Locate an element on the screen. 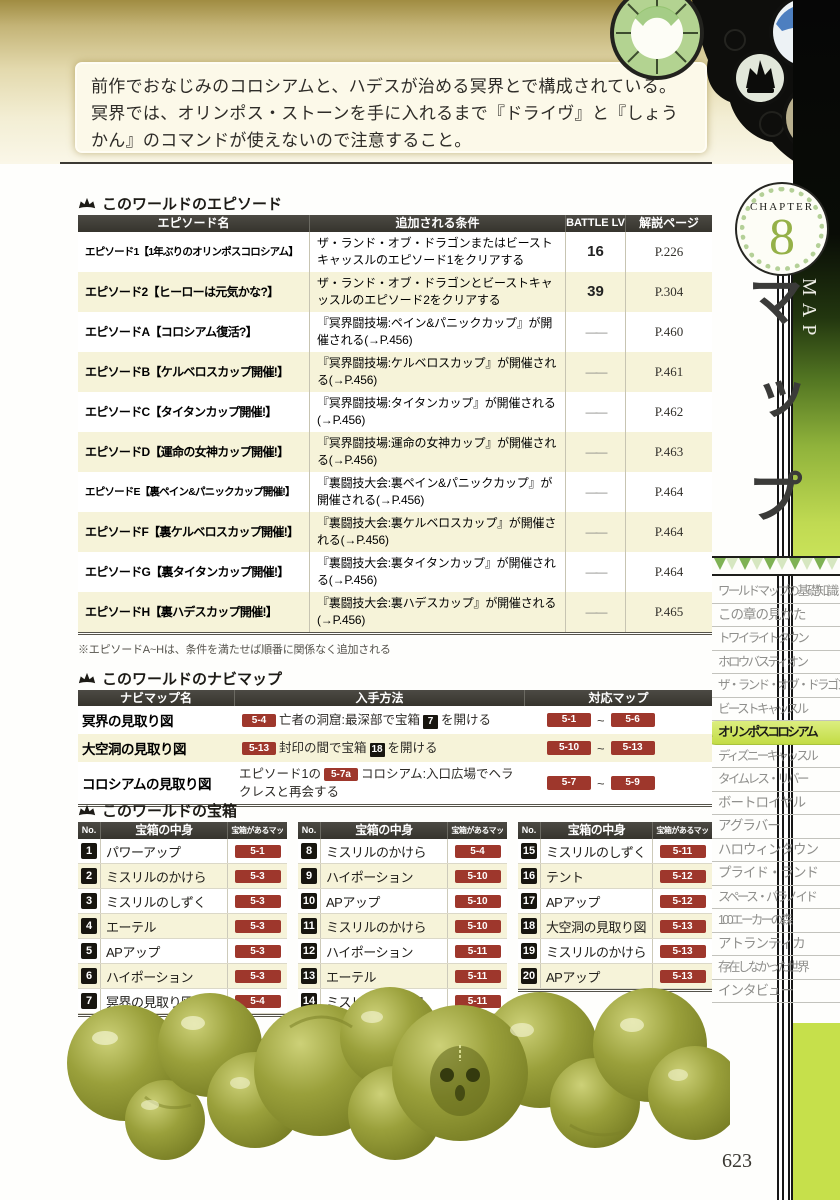 Image resolution: width=840 pixels, height=1200 pixels. navimap-row: 大空洞の見取り図 5-13 封印の間で宝箱 18 を開ける 5-10 ~5-13 is located at coordinates (395, 748).